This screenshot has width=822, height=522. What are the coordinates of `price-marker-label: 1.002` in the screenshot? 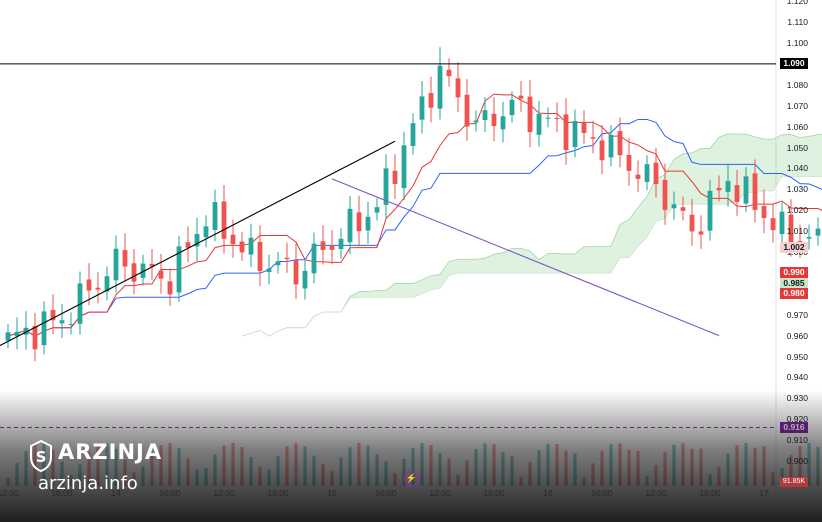 It's located at (794, 248).